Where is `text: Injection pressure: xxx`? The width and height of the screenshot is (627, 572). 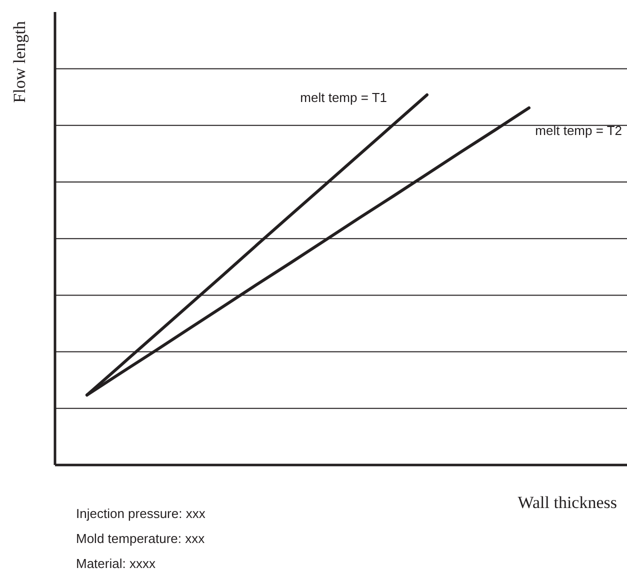
text: Injection pressure: xxx is located at coordinates (141, 513).